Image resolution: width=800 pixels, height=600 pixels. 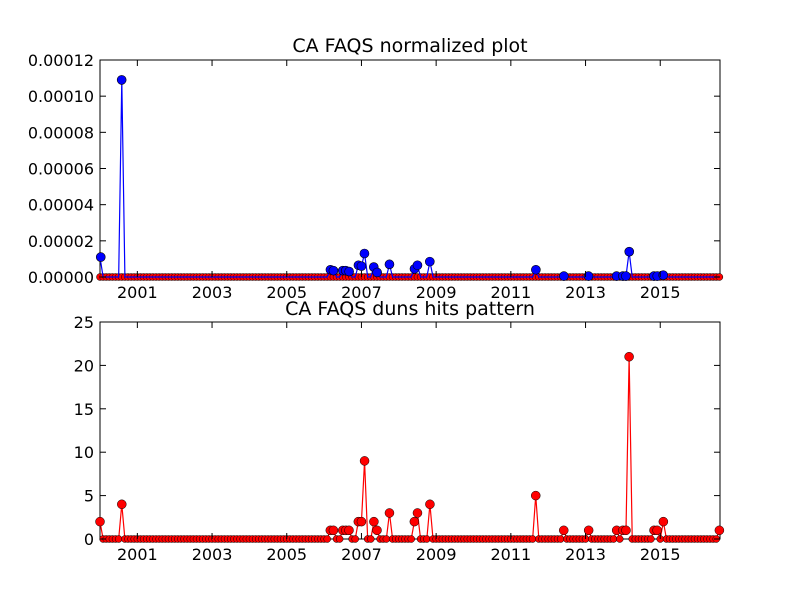 I want to click on y-tick-label: 5, so click(x=89, y=496).